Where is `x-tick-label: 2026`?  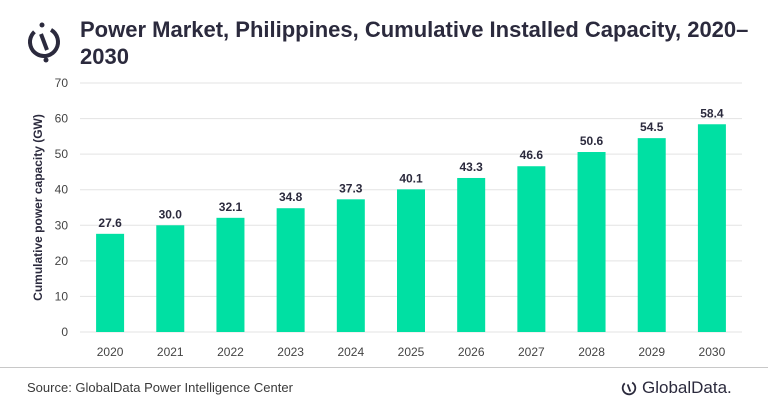
x-tick-label: 2026 is located at coordinates (471, 352).